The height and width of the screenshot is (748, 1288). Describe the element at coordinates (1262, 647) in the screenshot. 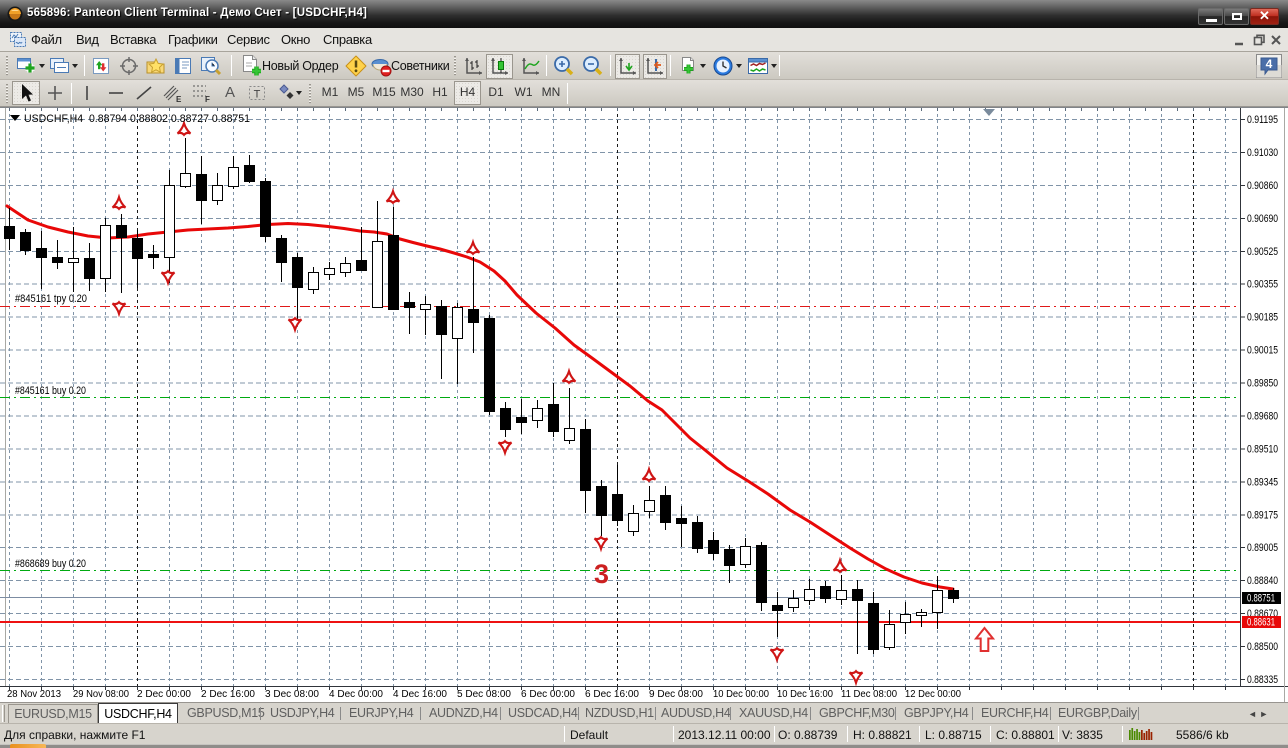

I see `svg-text: 0.88500` at that location.